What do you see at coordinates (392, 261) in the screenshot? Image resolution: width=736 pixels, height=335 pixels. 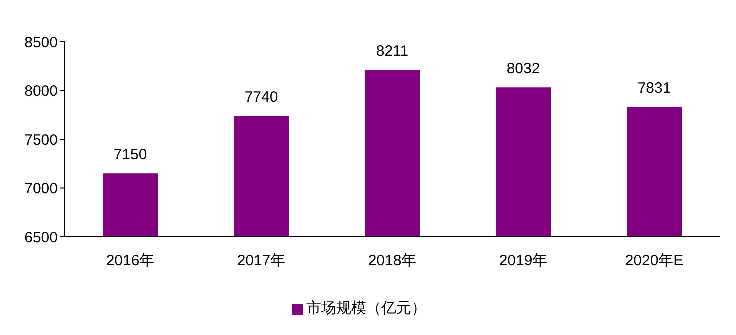 I see `x-tick-label: 2018年` at bounding box center [392, 261].